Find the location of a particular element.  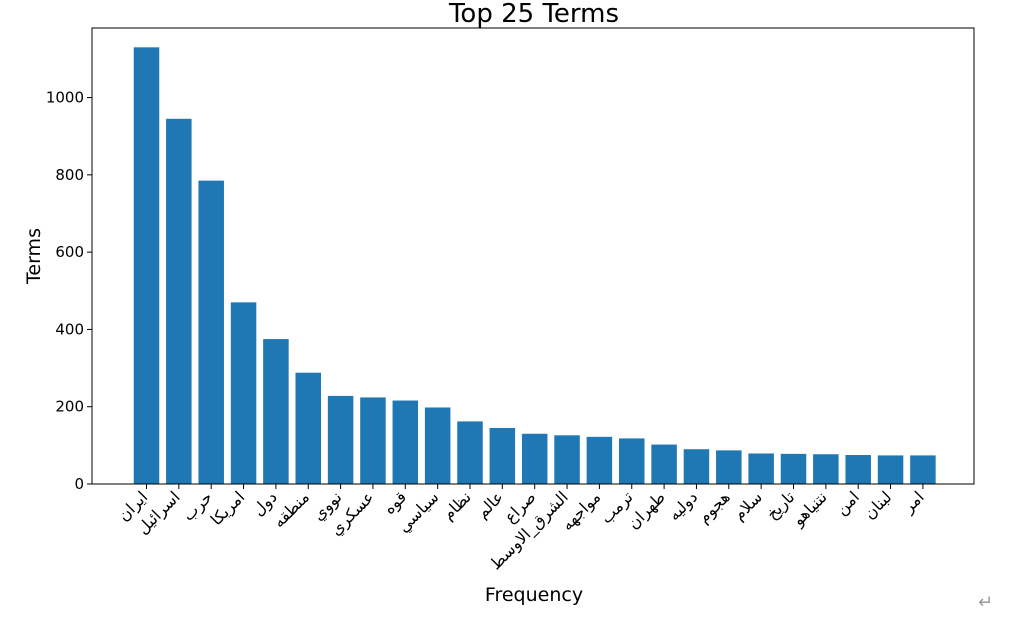

x-axis-label: Frequency is located at coordinates (534, 595).